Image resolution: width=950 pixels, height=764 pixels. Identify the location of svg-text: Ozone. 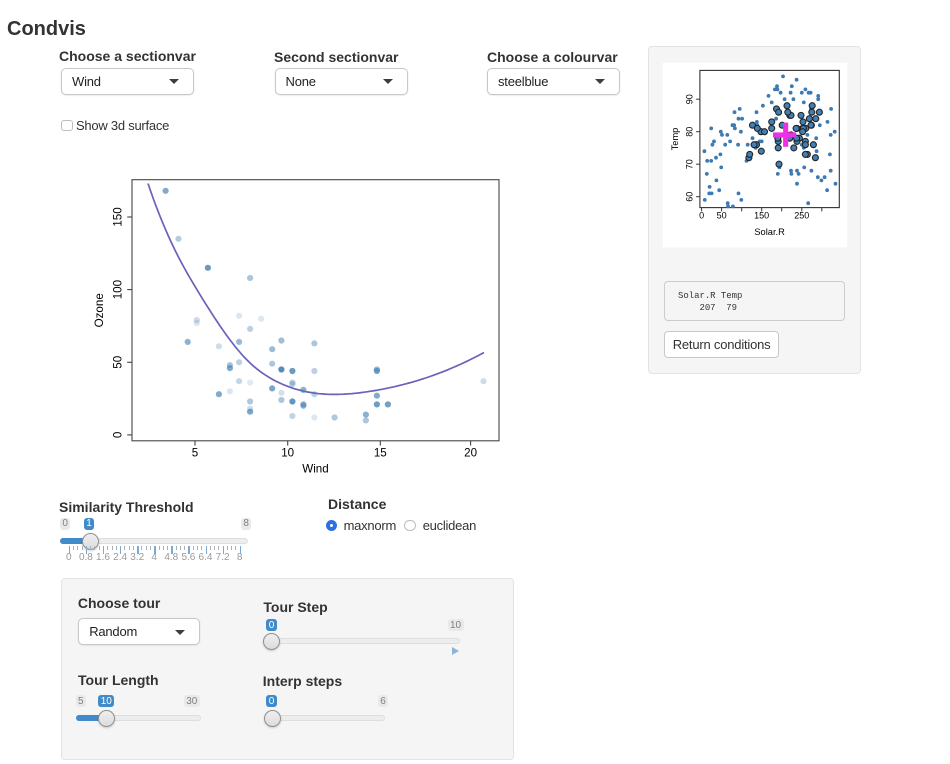
(99, 310).